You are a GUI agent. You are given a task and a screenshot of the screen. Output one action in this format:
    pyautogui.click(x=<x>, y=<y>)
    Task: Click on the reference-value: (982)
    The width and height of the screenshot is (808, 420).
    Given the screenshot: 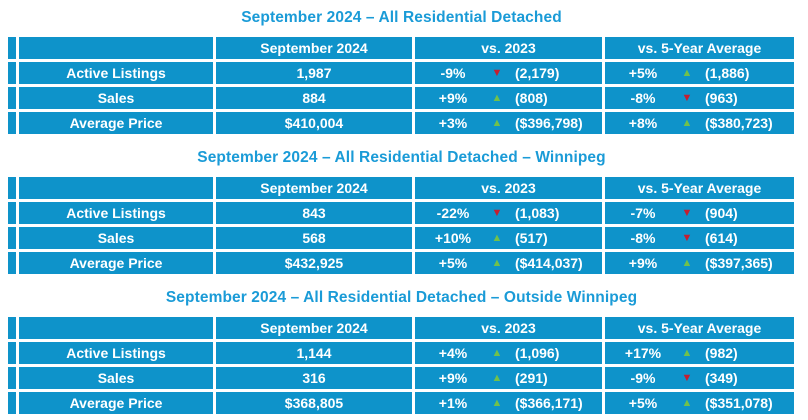 What is the action you would take?
    pyautogui.click(x=721, y=353)
    